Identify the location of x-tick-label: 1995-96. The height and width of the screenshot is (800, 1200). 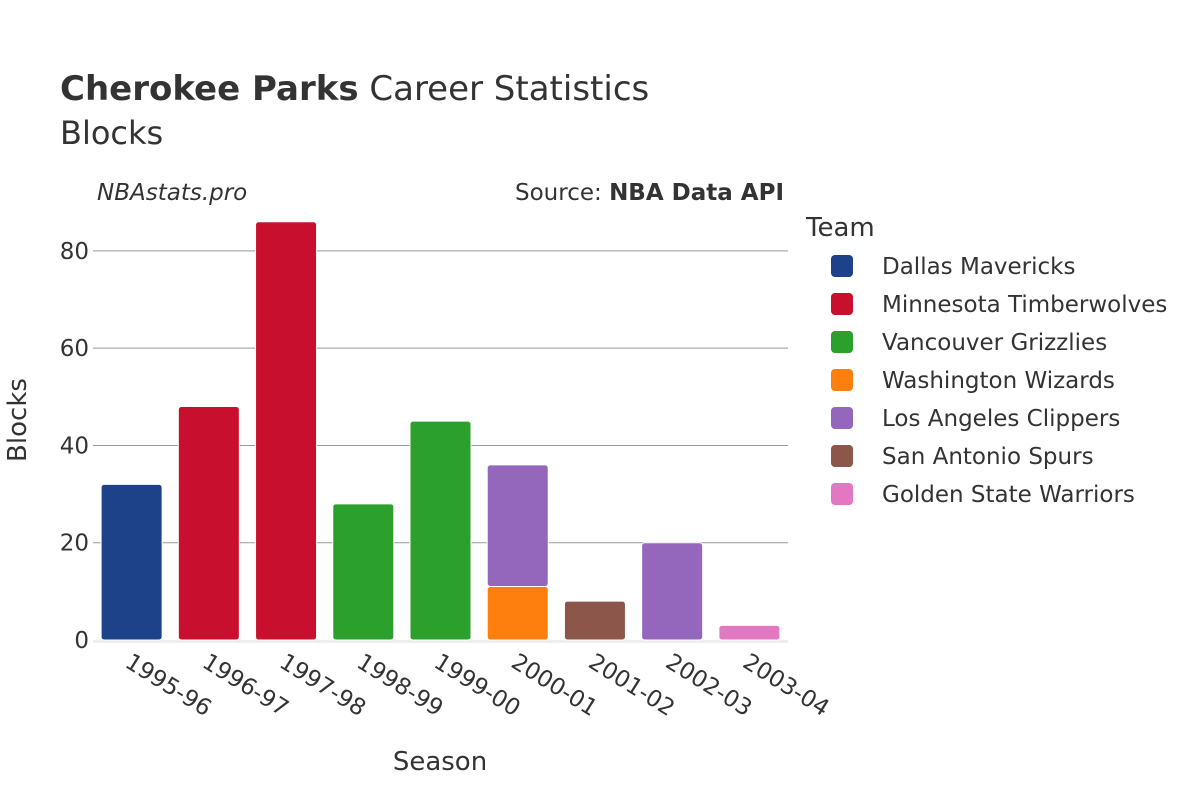
(167, 685).